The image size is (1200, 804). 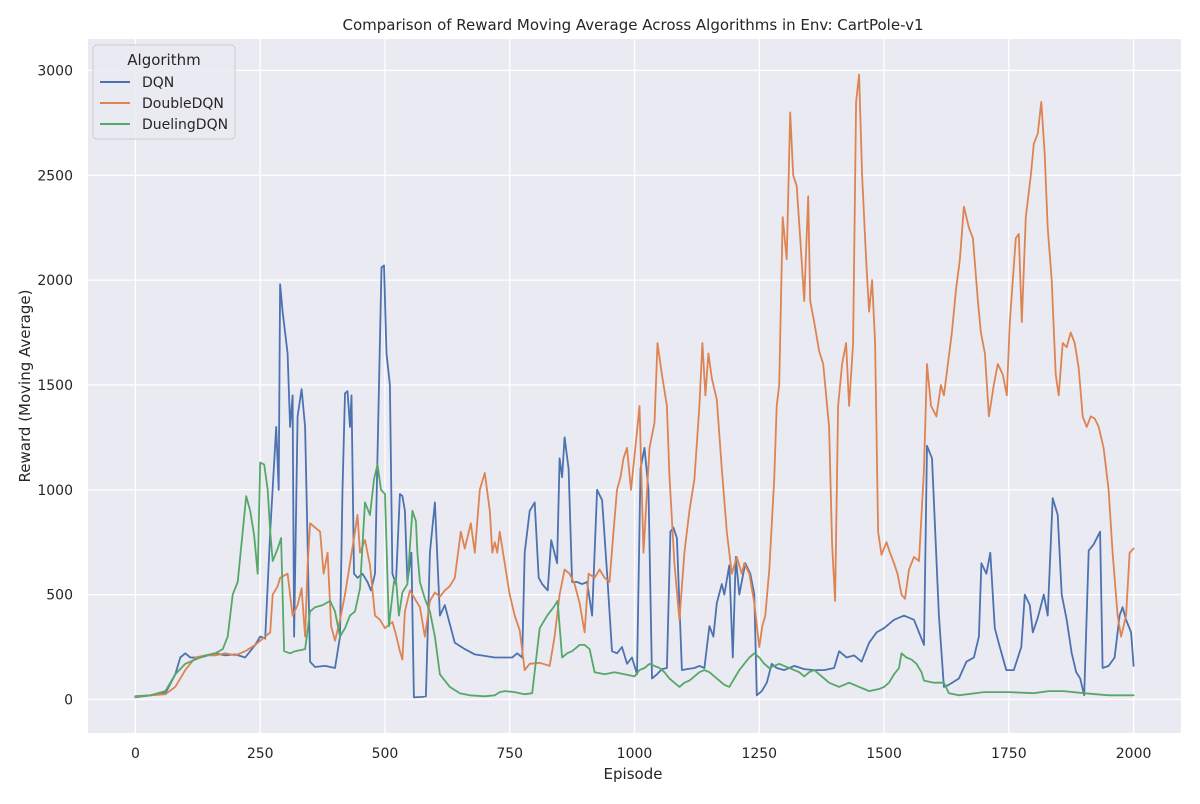 What do you see at coordinates (158, 83) in the screenshot?
I see `legend-label-dqn: DQN` at bounding box center [158, 83].